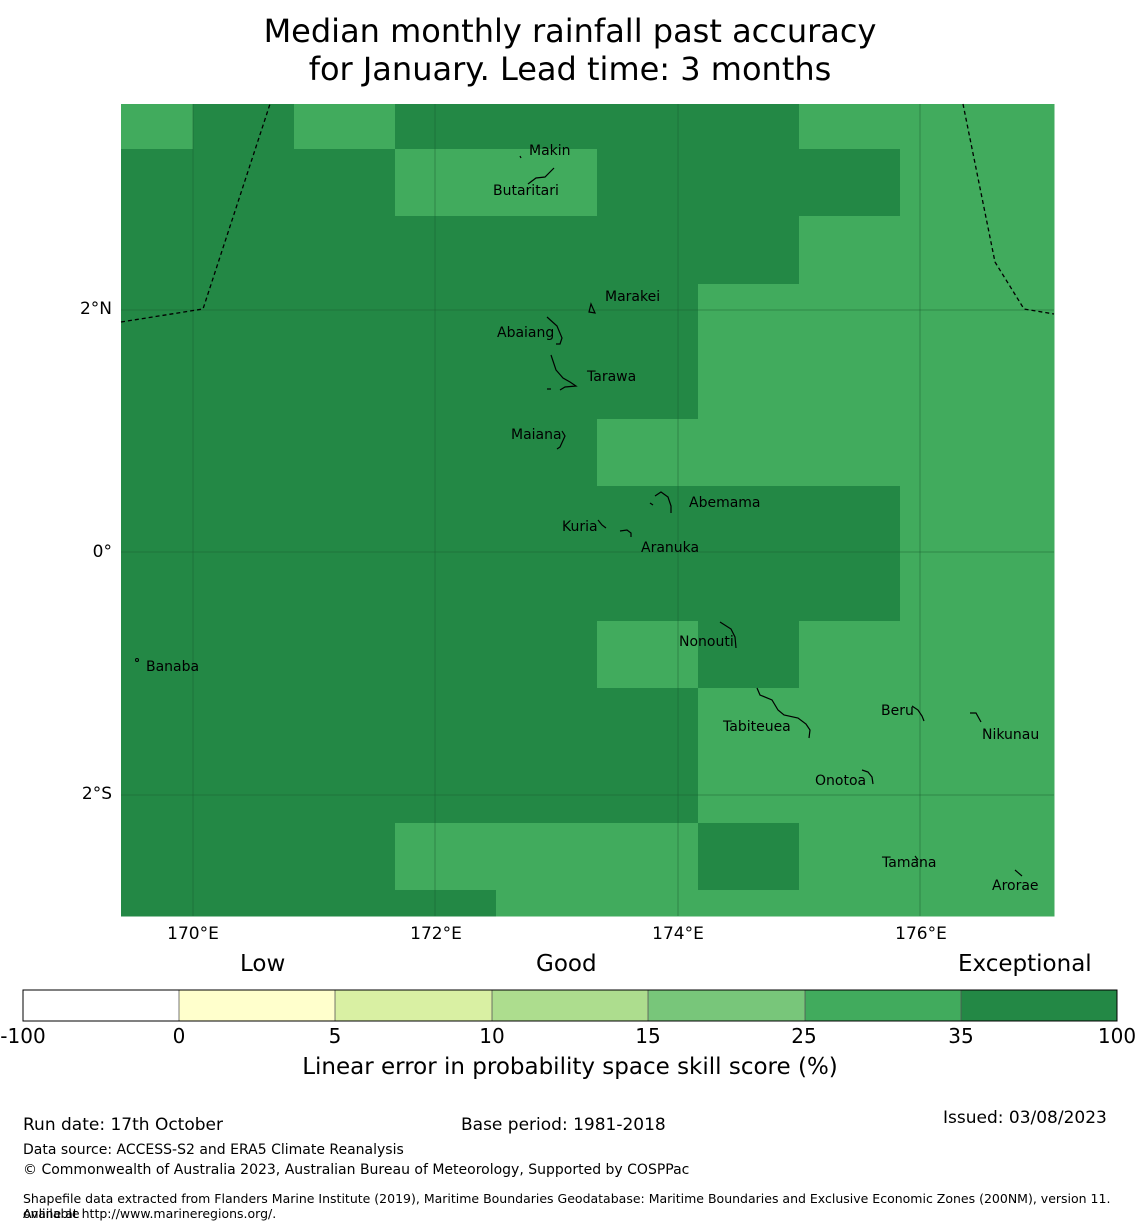  What do you see at coordinates (570, 1005) in the screenshot?
I see `colorbar` at bounding box center [570, 1005].